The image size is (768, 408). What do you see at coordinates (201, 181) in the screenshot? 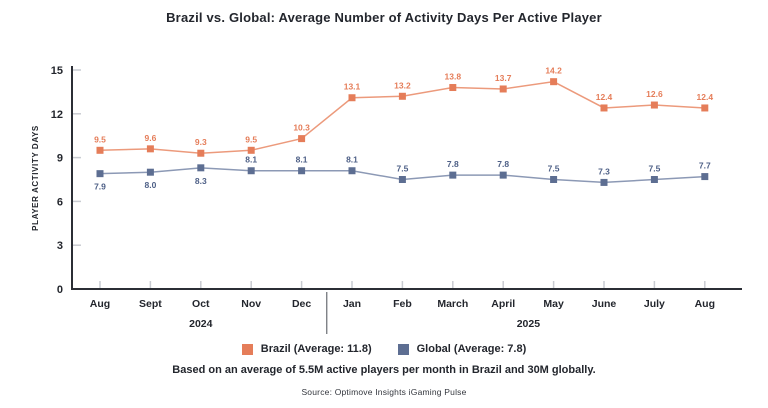
I see `global-value-label: 8.3` at bounding box center [201, 181].